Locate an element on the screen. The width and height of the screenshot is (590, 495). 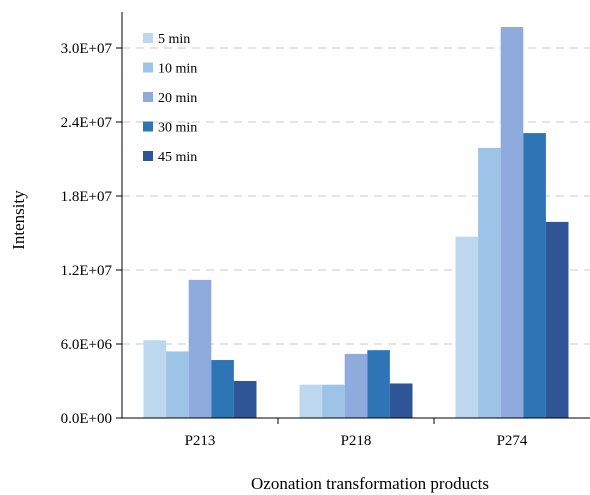
bar-p274-45-min is located at coordinates (557, 319).